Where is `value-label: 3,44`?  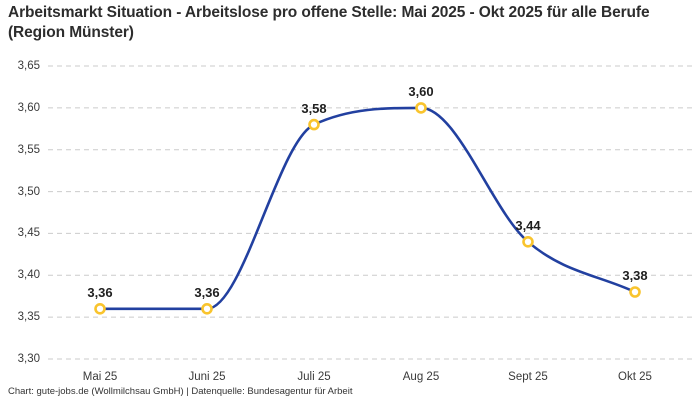
value-label: 3,44 is located at coordinates (528, 225).